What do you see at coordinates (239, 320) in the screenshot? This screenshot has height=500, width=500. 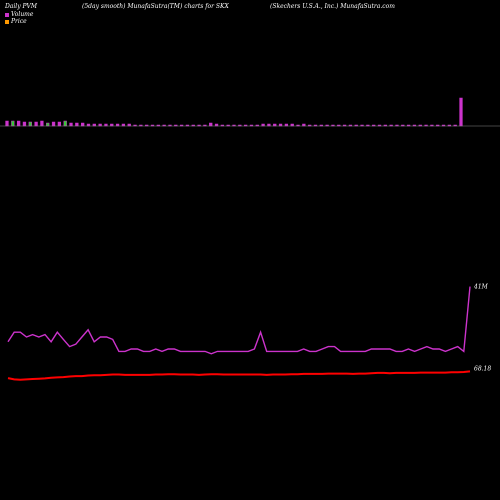 I see `volume-line` at bounding box center [239, 320].